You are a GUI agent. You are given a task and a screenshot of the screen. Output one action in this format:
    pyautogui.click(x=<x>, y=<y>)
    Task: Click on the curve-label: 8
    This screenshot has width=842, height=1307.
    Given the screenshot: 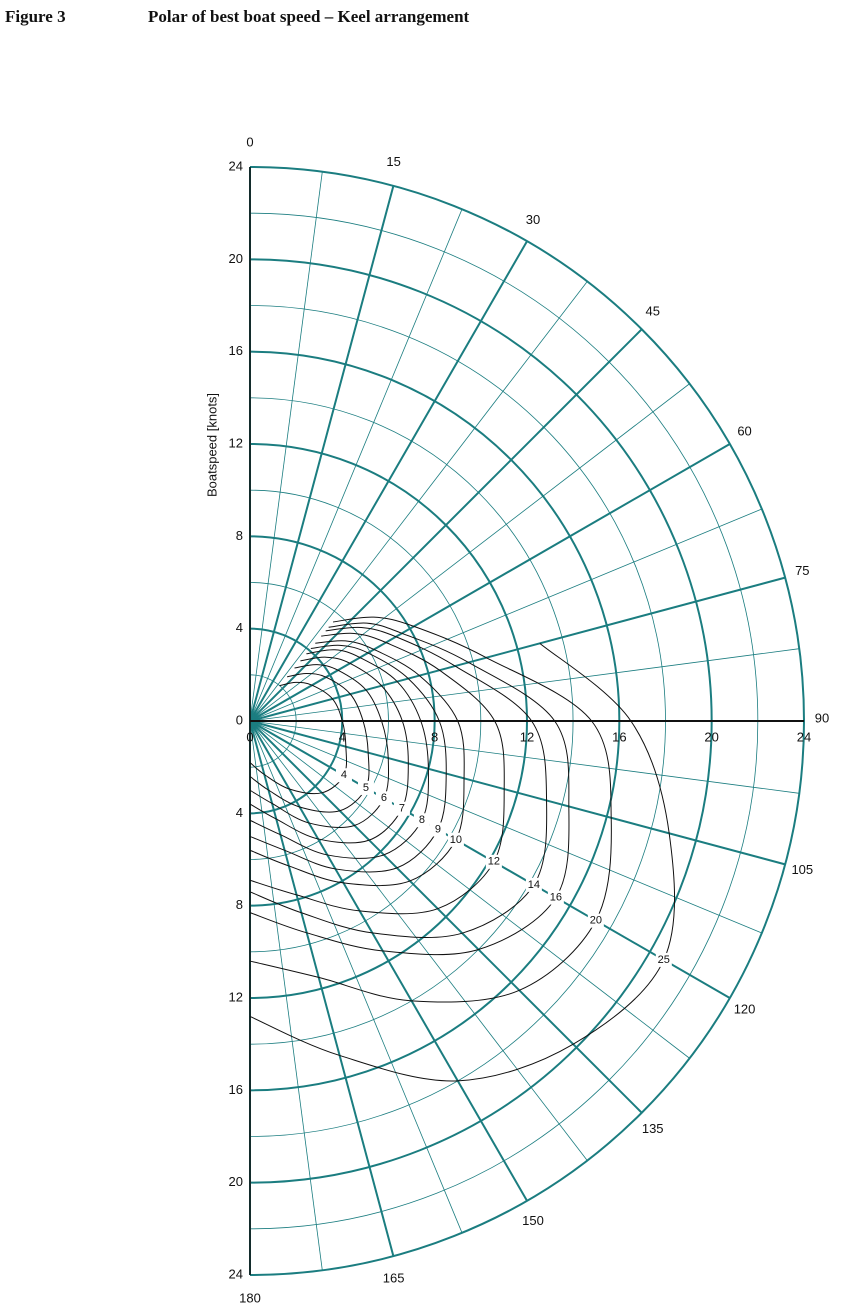 What is the action you would take?
    pyautogui.click(x=422, y=820)
    